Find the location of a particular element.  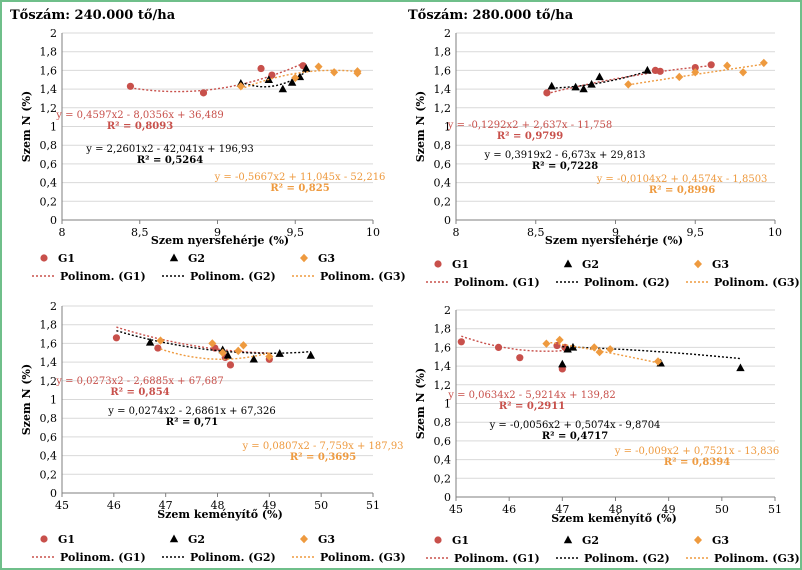

r2-g3: R² = 0,8394 is located at coordinates (697, 462).